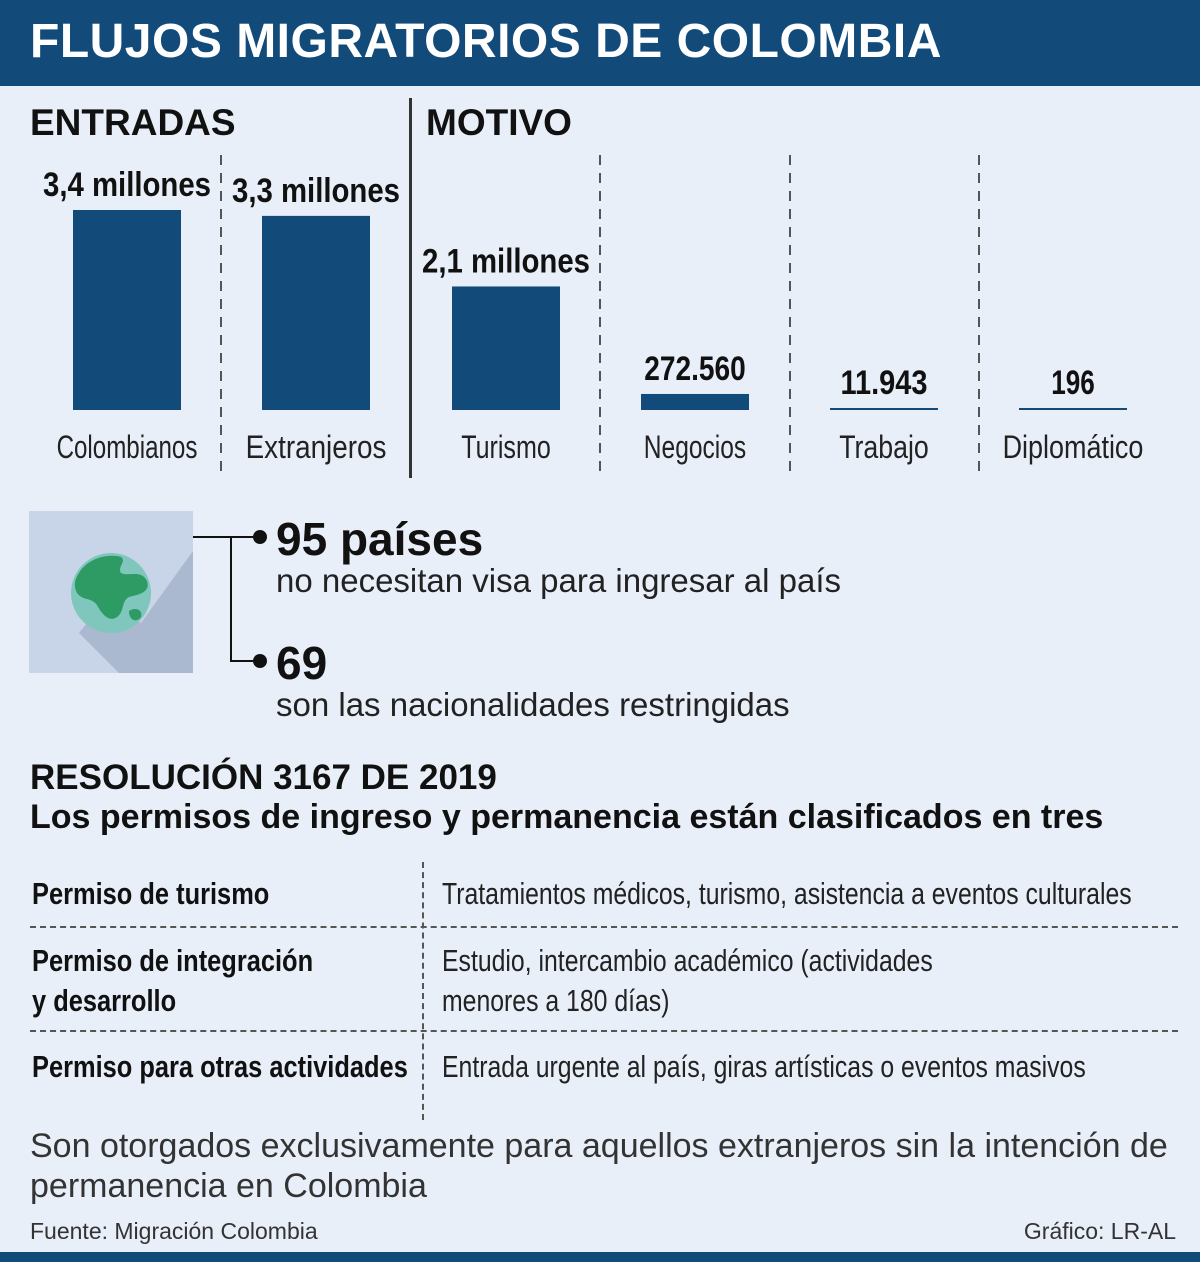 The width and height of the screenshot is (1200, 1262). Describe the element at coordinates (1073, 447) in the screenshot. I see `category-label-diplomatico: Diplomático` at that location.